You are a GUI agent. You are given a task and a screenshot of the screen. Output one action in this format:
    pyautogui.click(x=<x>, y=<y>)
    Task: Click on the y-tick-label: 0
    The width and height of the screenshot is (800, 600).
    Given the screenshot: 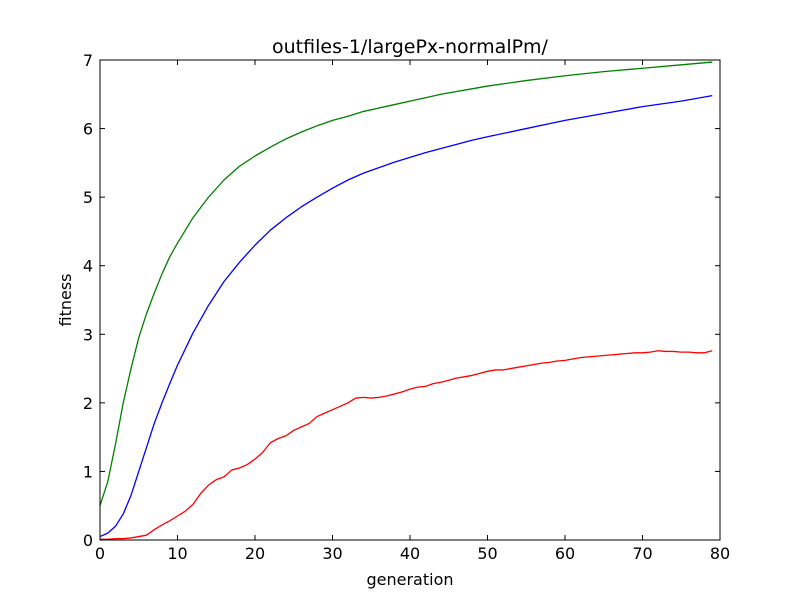 What is the action you would take?
    pyautogui.click(x=88, y=540)
    